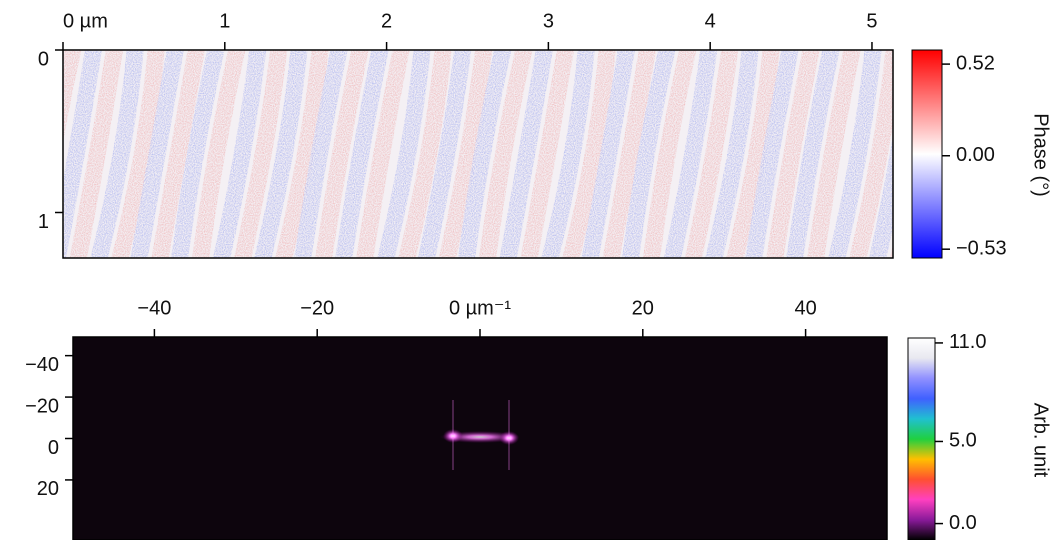  Describe the element at coordinates (154, 308) in the screenshot. I see `x-tick-label: −40` at that location.